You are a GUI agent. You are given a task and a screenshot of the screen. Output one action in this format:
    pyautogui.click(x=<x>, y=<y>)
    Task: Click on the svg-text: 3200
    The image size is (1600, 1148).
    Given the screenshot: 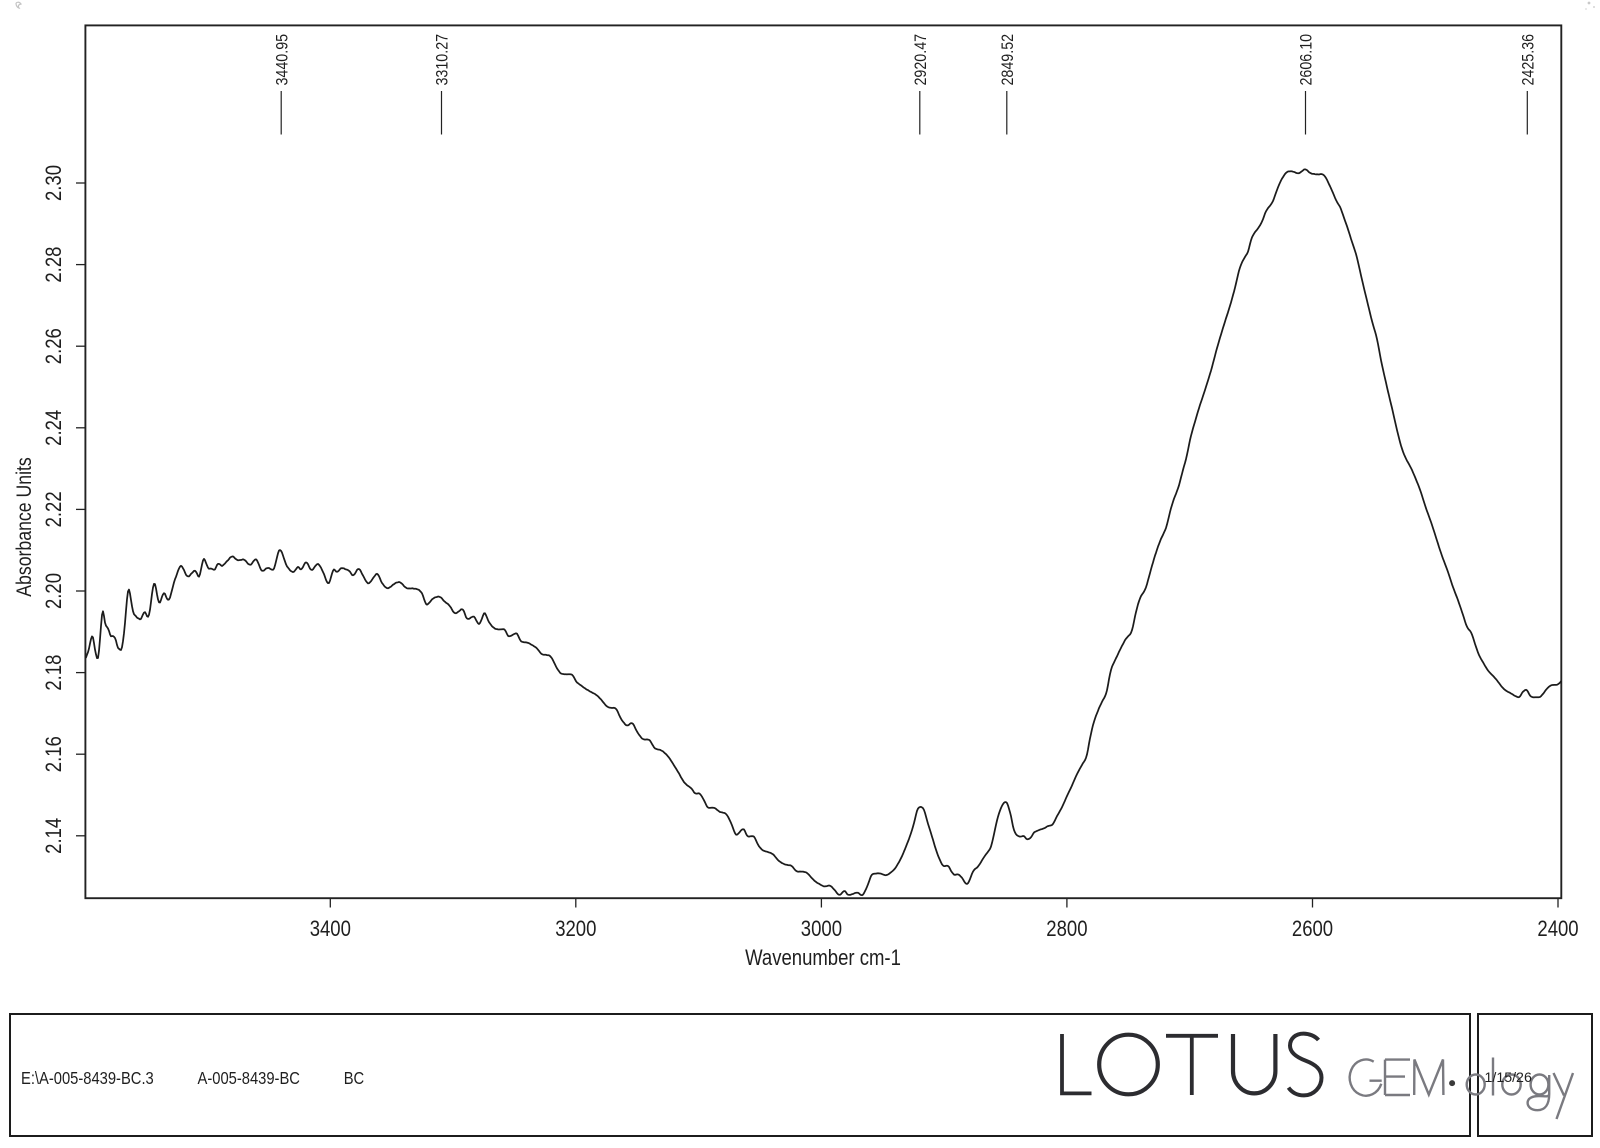 What is the action you would take?
    pyautogui.click(x=575, y=930)
    